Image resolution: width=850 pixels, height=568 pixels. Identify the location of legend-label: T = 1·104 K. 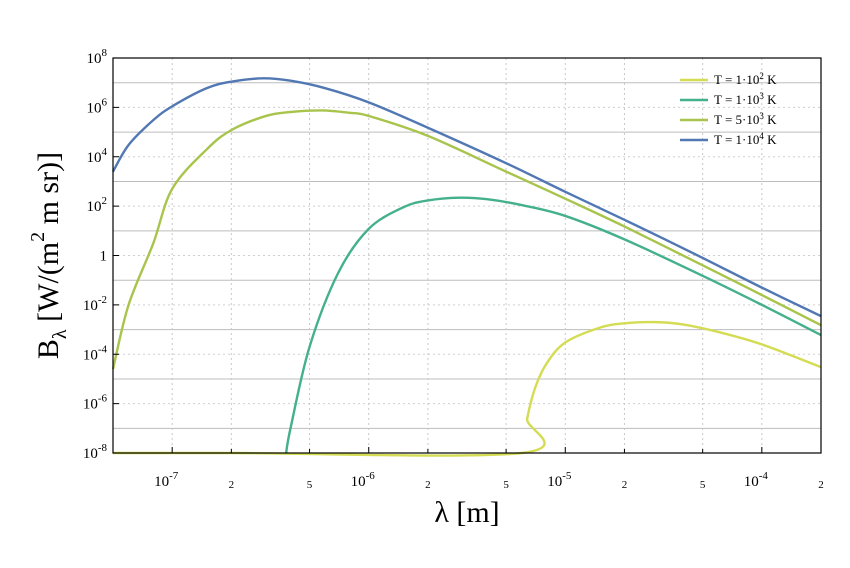
(745, 139).